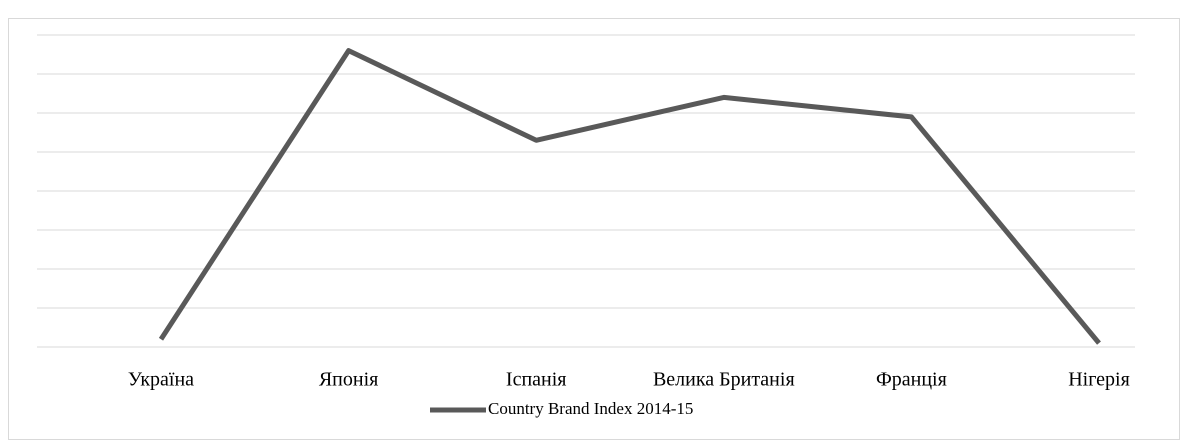  What do you see at coordinates (161, 380) in the screenshot?
I see `x-tick-label: Україна` at bounding box center [161, 380].